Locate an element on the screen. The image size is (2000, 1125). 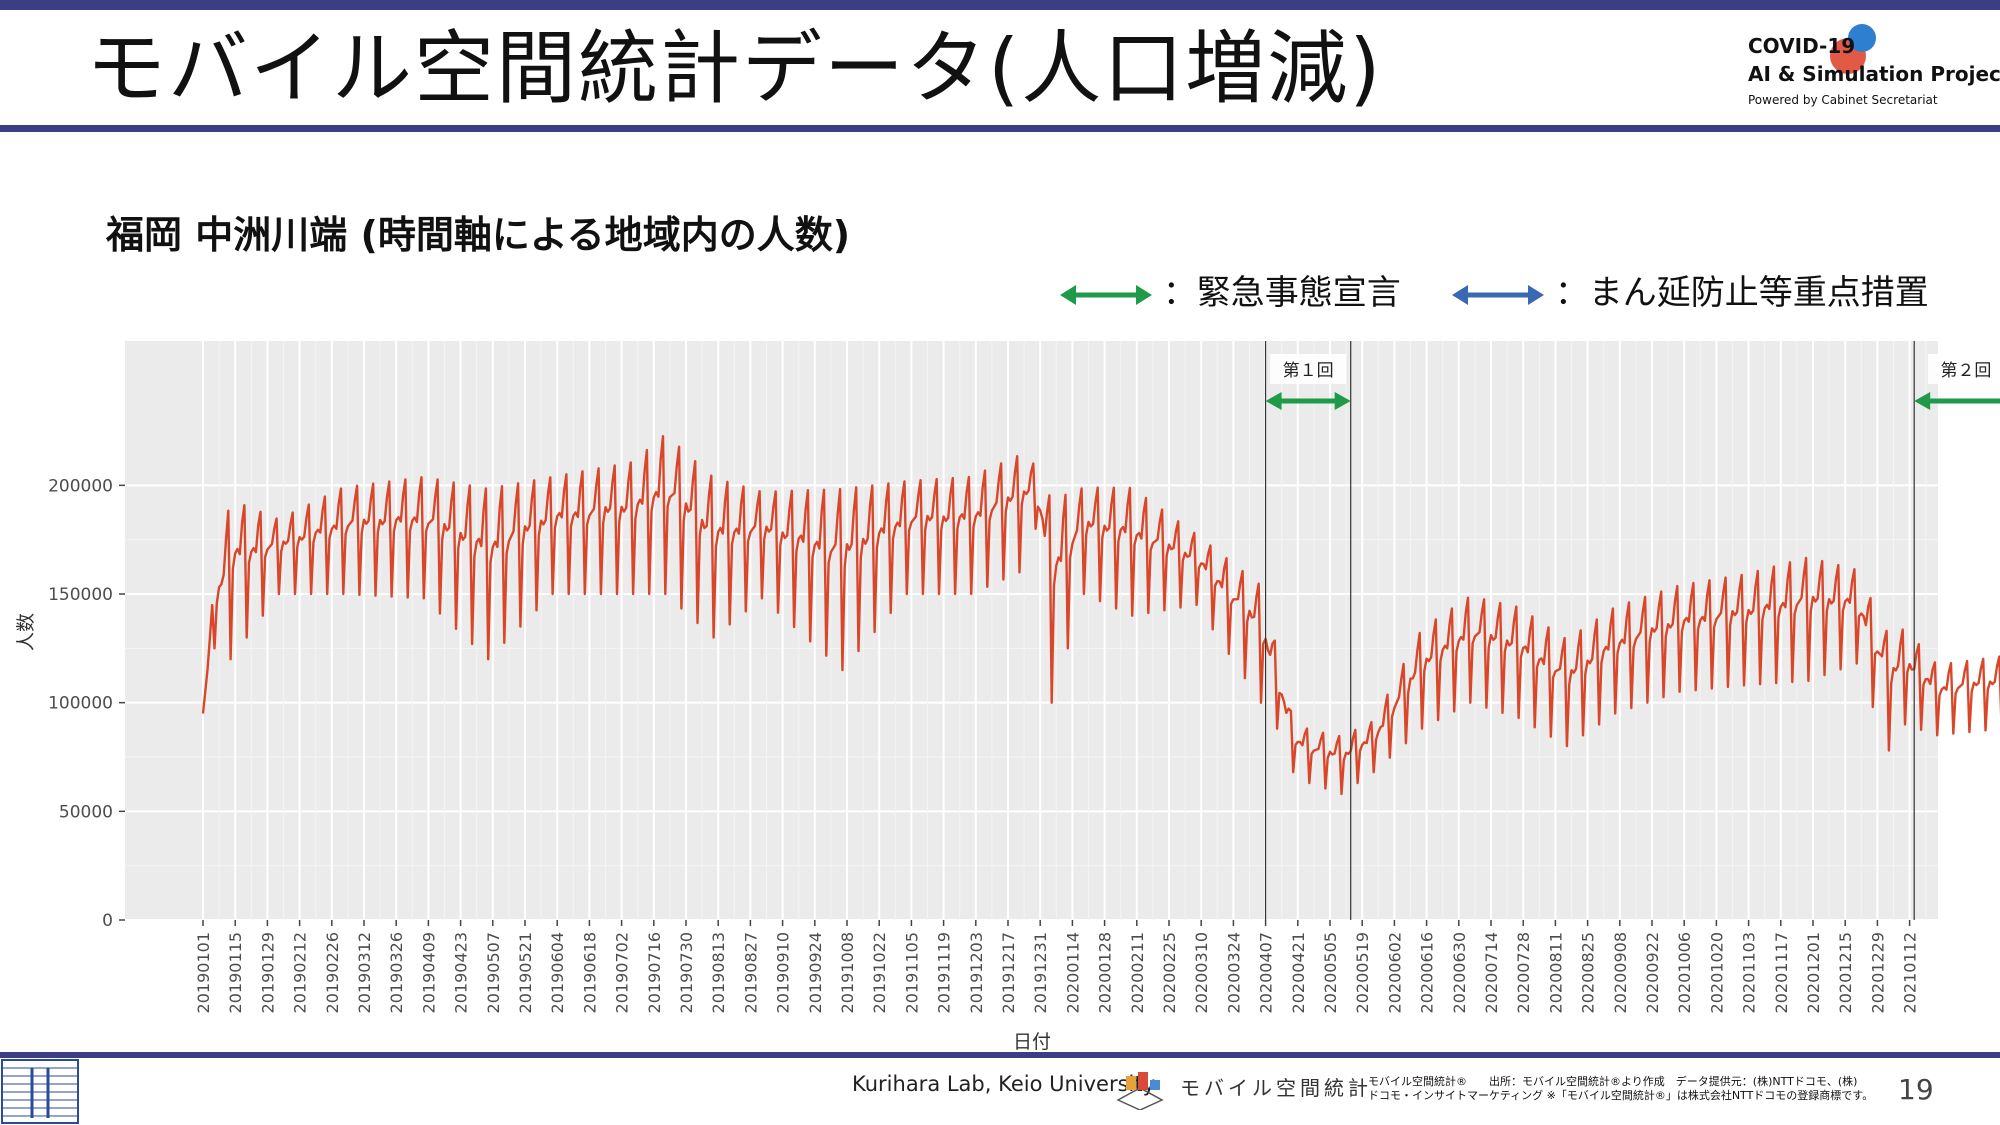
x-tick-label: 20200811 is located at coordinates (1555, 972).